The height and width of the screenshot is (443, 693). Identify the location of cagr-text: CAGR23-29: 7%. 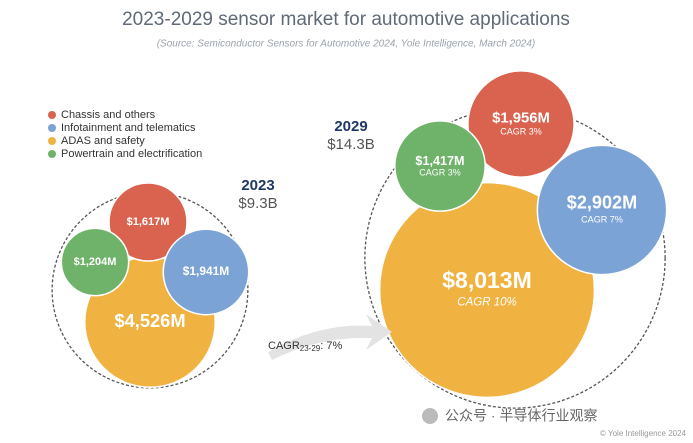
(305, 346).